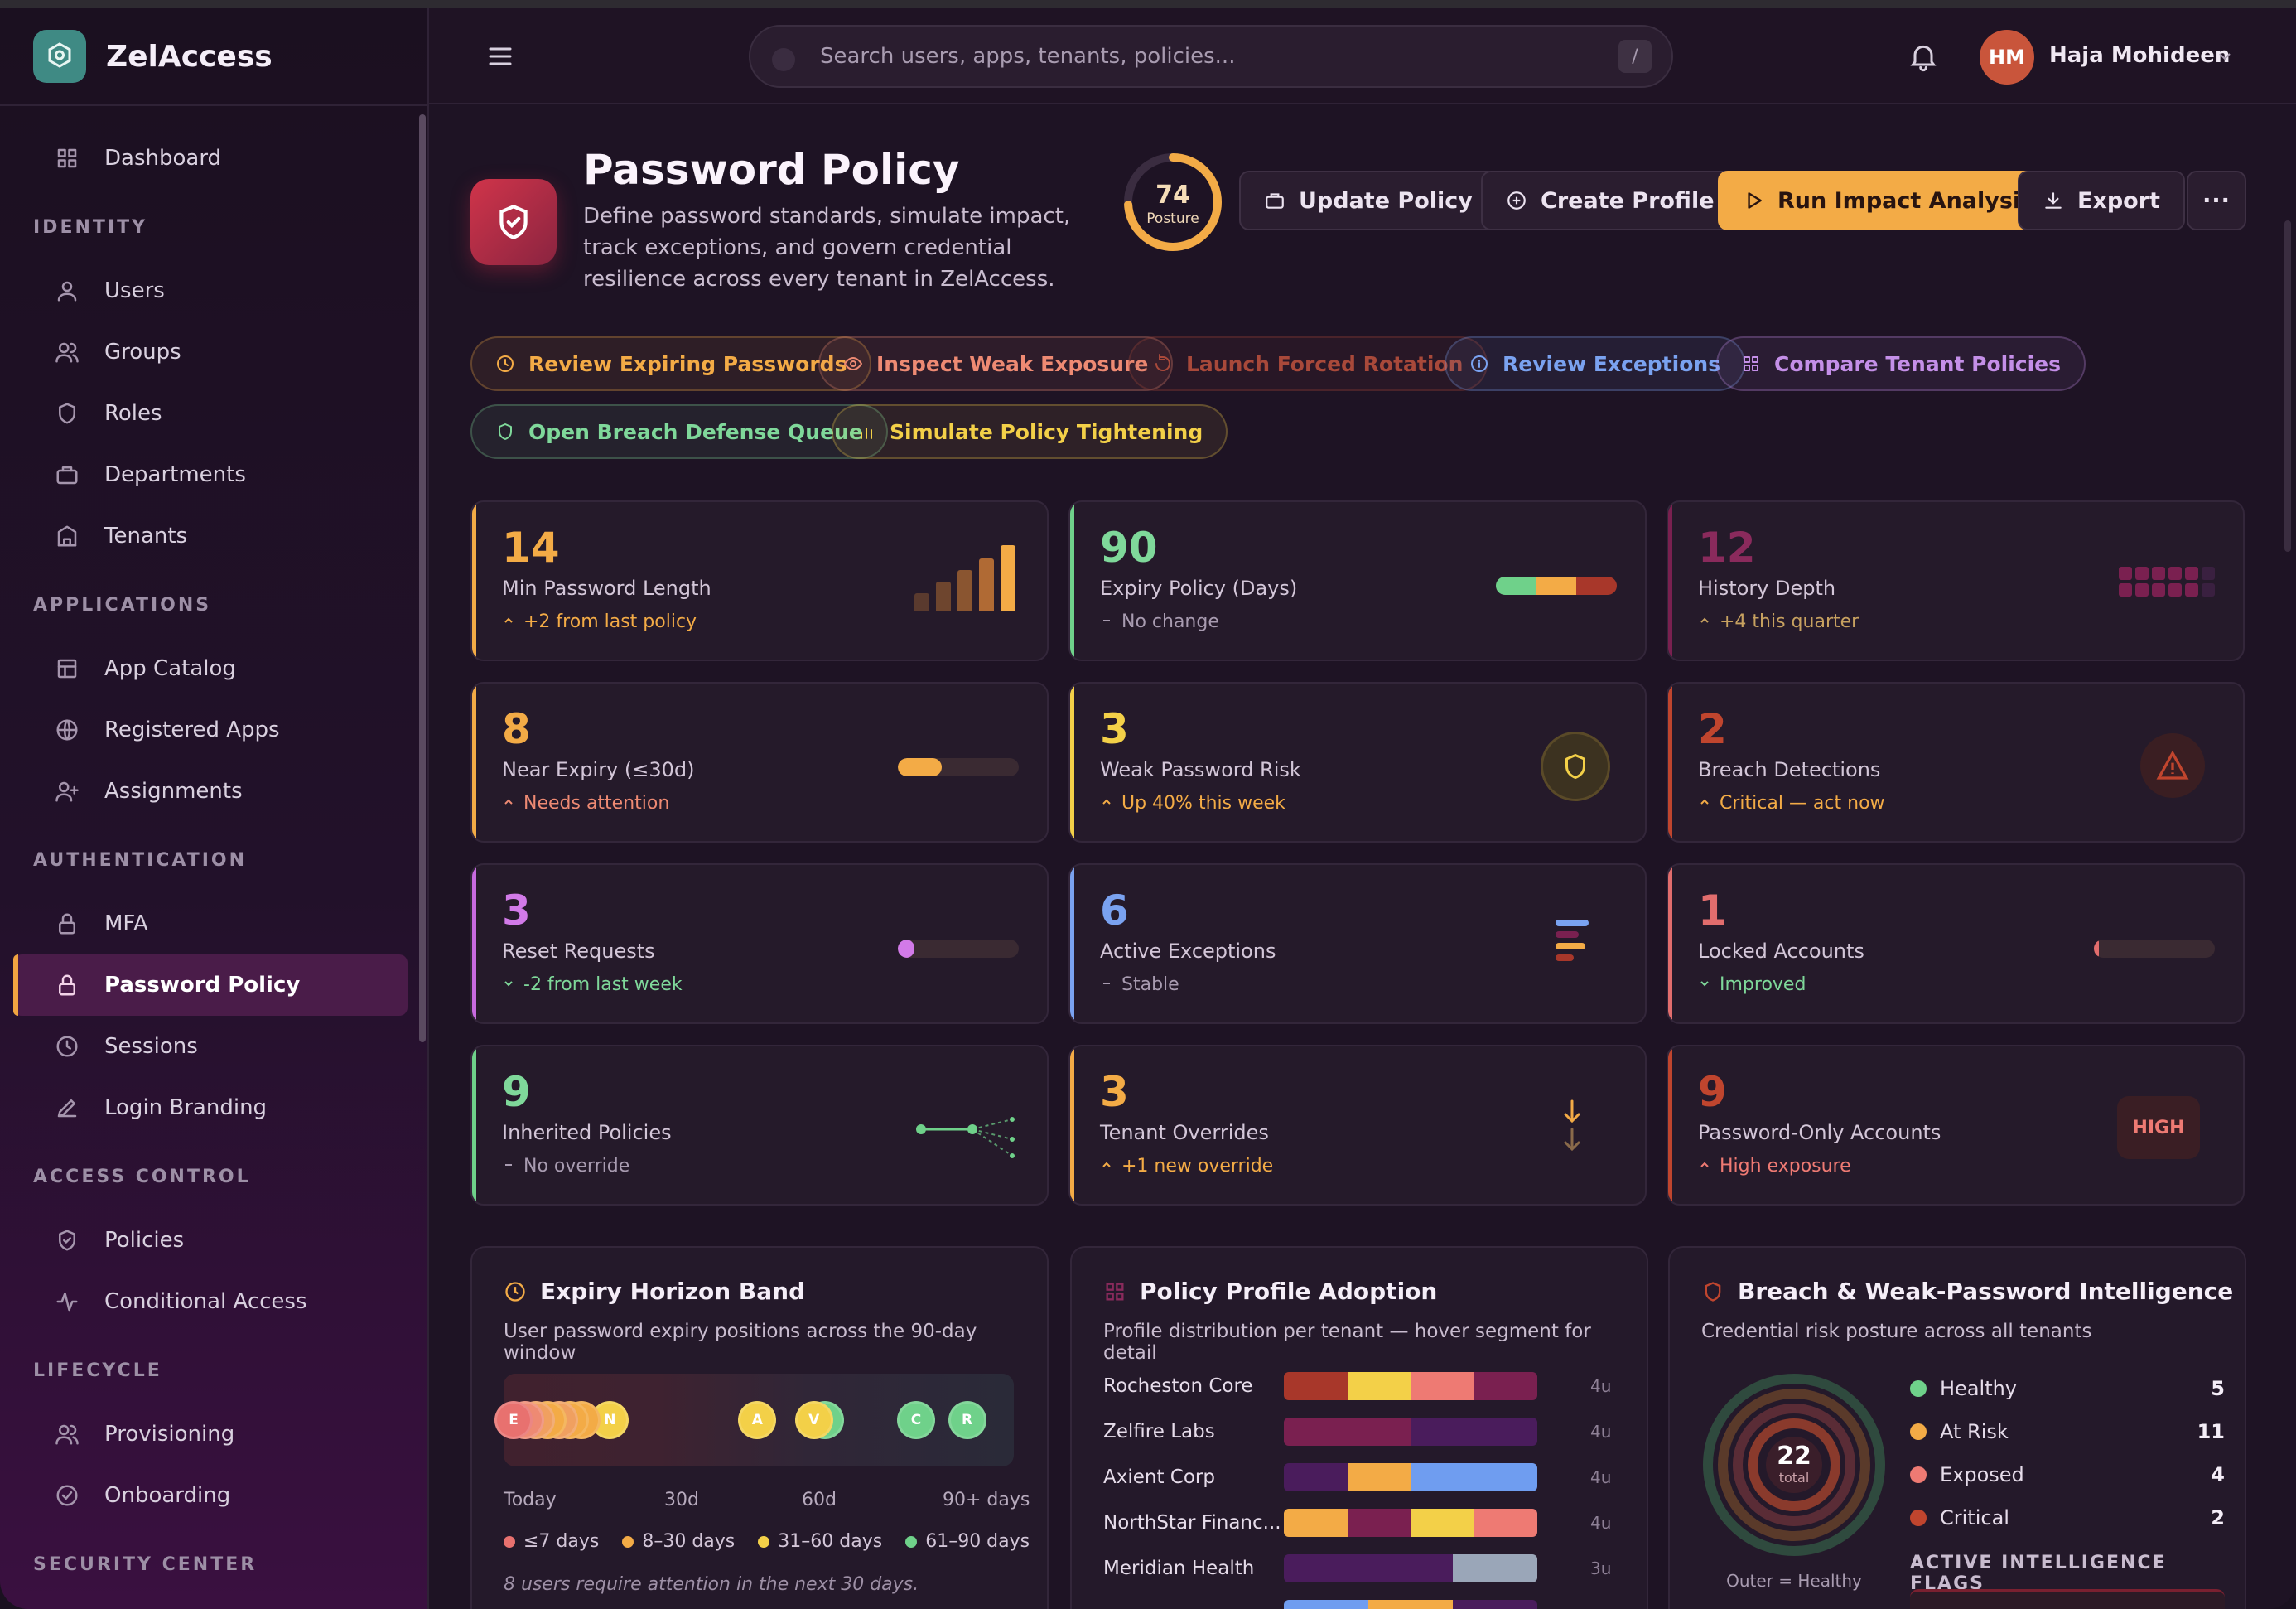  I want to click on ring-critical, so click(1794, 1464).